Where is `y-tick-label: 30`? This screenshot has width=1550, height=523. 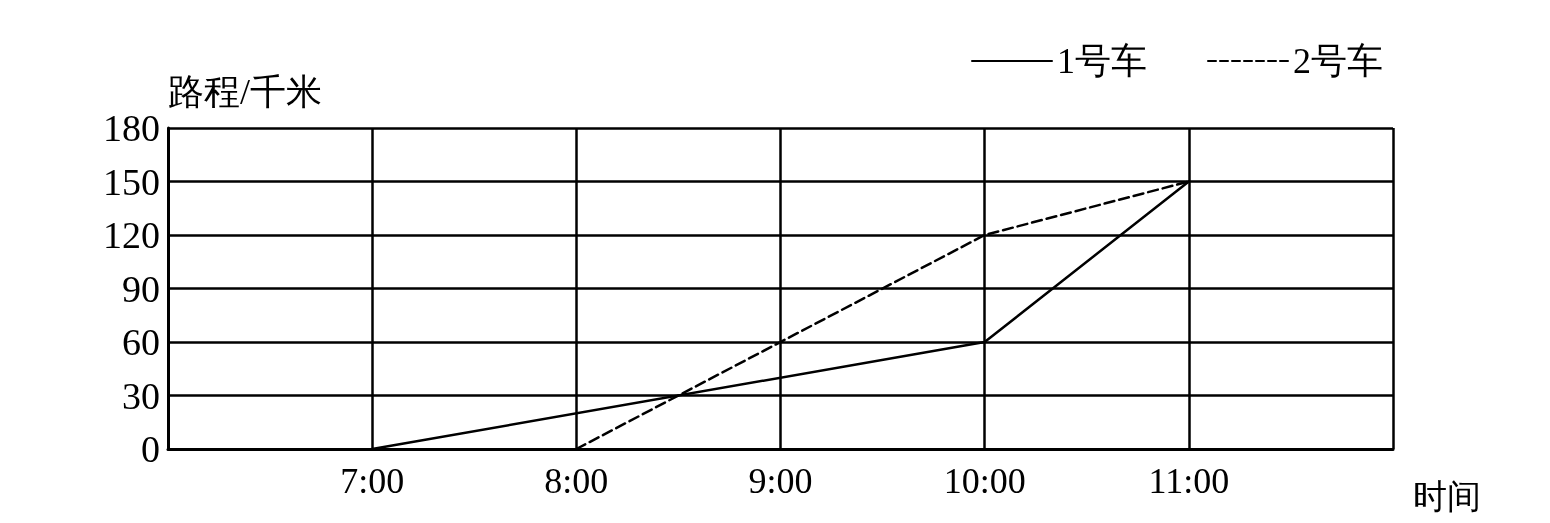 y-tick-label: 30 is located at coordinates (141, 395).